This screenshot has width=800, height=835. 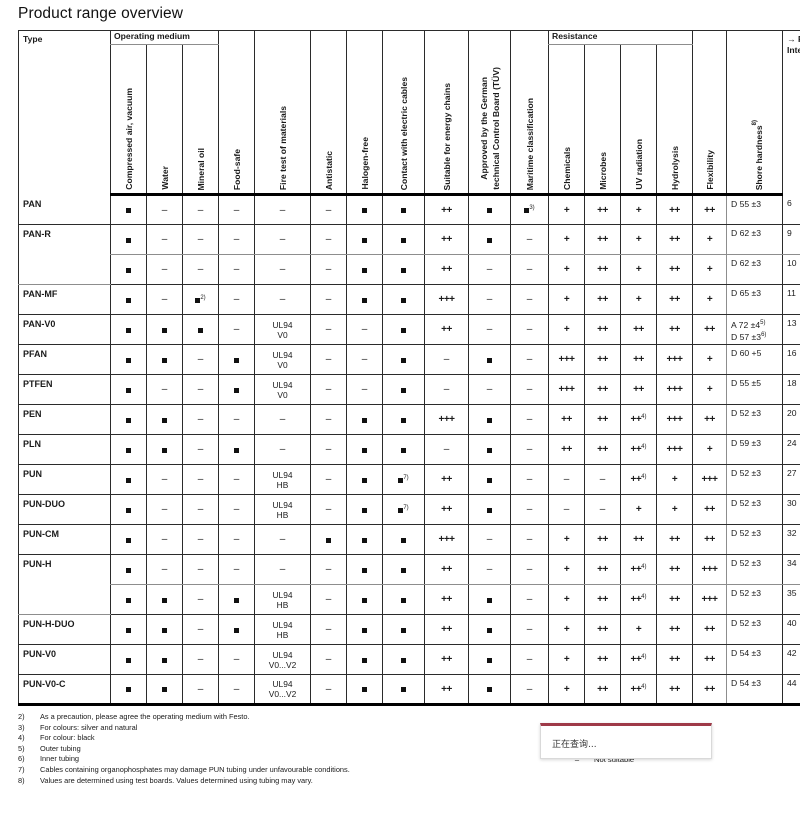 What do you see at coordinates (64, 209) in the screenshot?
I see `cell-product-type: PAN` at bounding box center [64, 209].